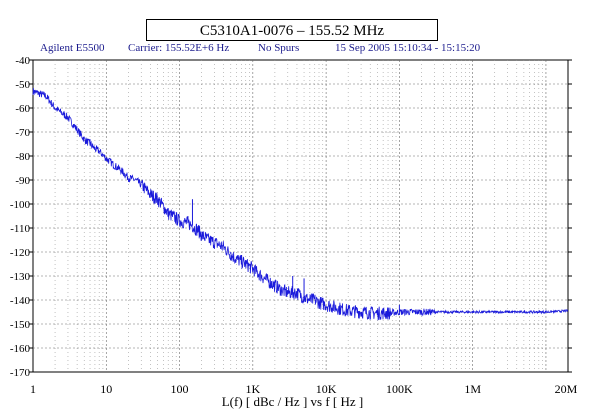 The image size is (592, 410). What do you see at coordinates (20, 229) in the screenshot?
I see `y-tick-label: -110` at bounding box center [20, 229].